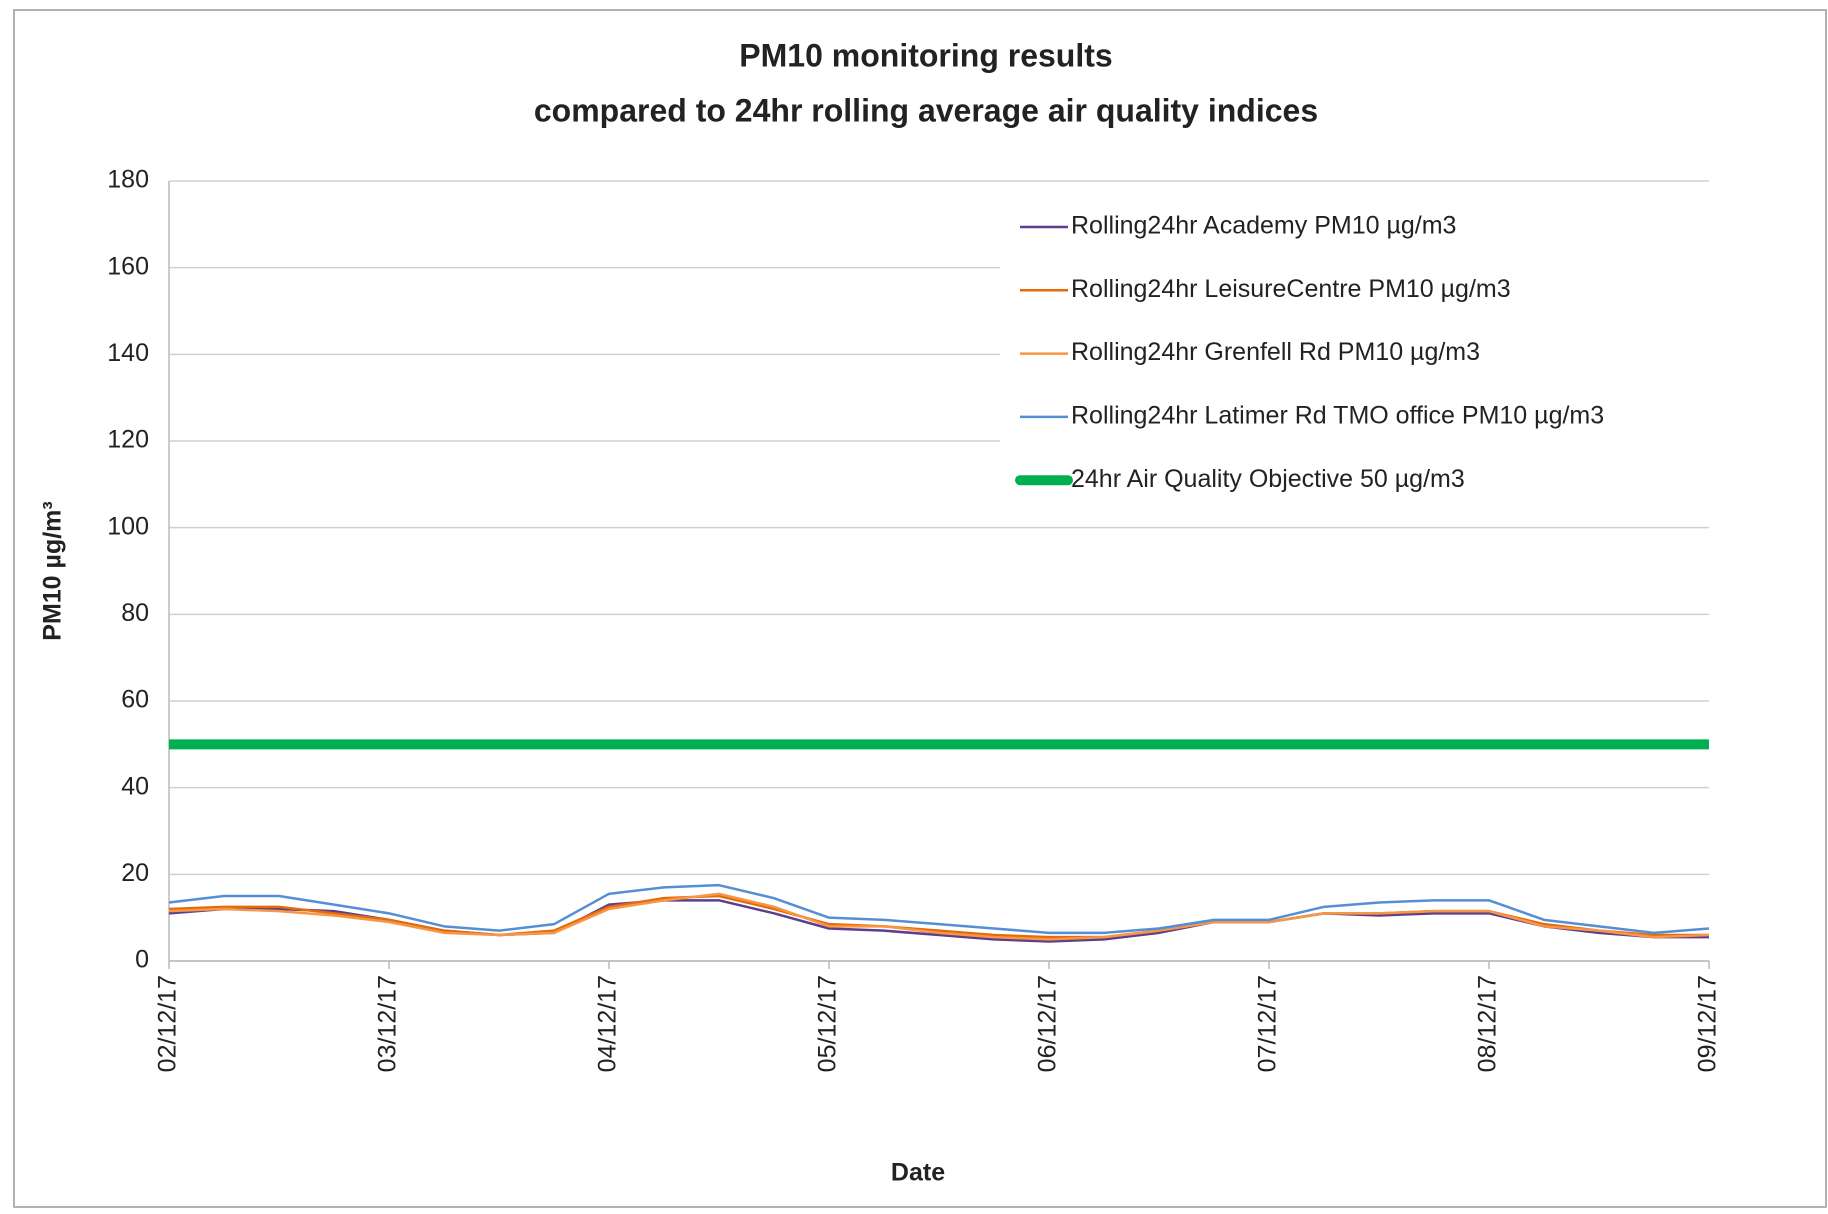  Describe the element at coordinates (608, 1023) in the screenshot. I see `x-tick-label: 04/12/17` at that location.